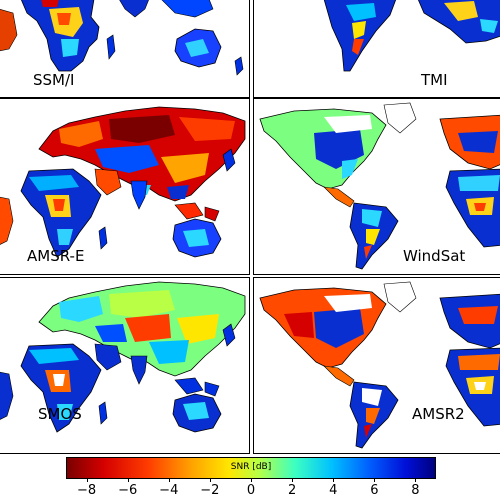  I want to click on map-panel-ssmi: SSM/I, so click(125, 49).